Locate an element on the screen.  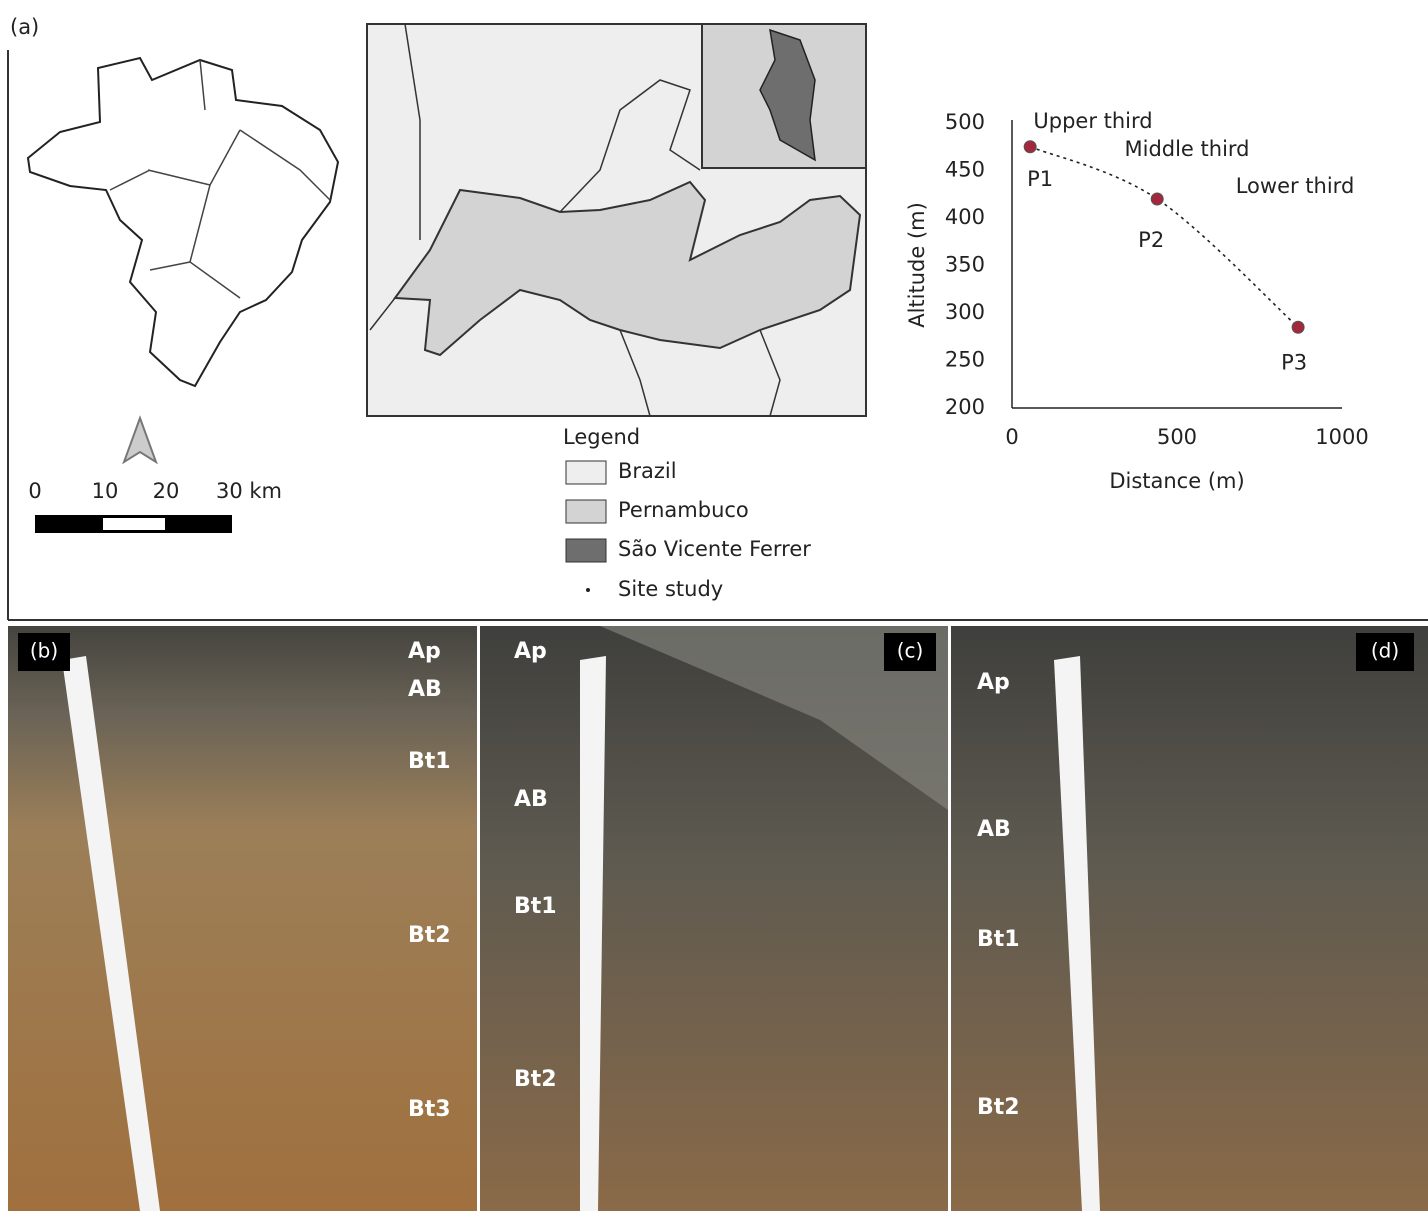
pernambuco is located at coordinates (627, 268).